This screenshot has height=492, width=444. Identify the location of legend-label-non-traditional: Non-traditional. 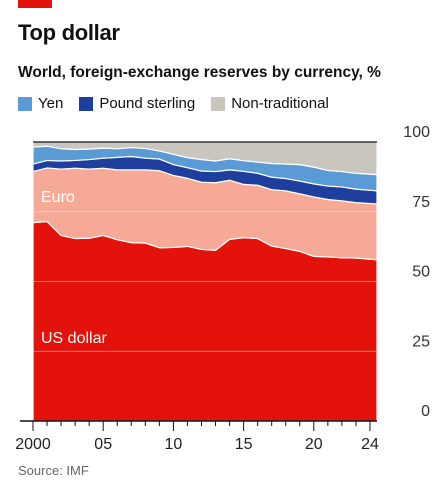
(280, 103).